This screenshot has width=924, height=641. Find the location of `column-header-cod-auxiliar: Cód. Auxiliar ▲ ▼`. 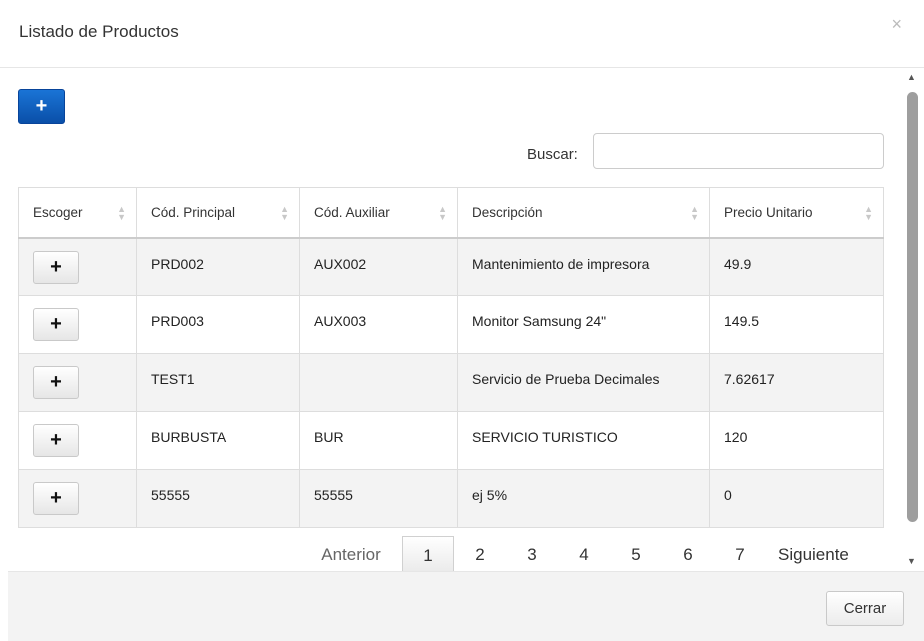

column-header-cod-auxiliar: Cód. Auxiliar ▲ ▼ is located at coordinates (378, 213).